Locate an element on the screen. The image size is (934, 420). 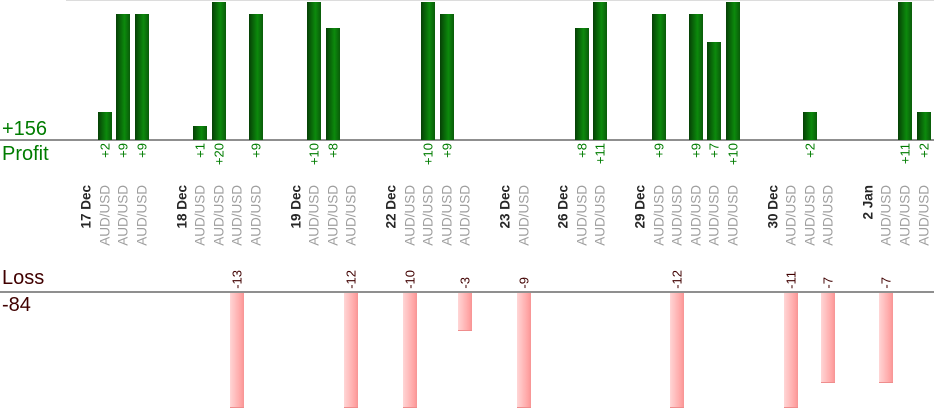
profit-total-label: +156 is located at coordinates (25, 129).